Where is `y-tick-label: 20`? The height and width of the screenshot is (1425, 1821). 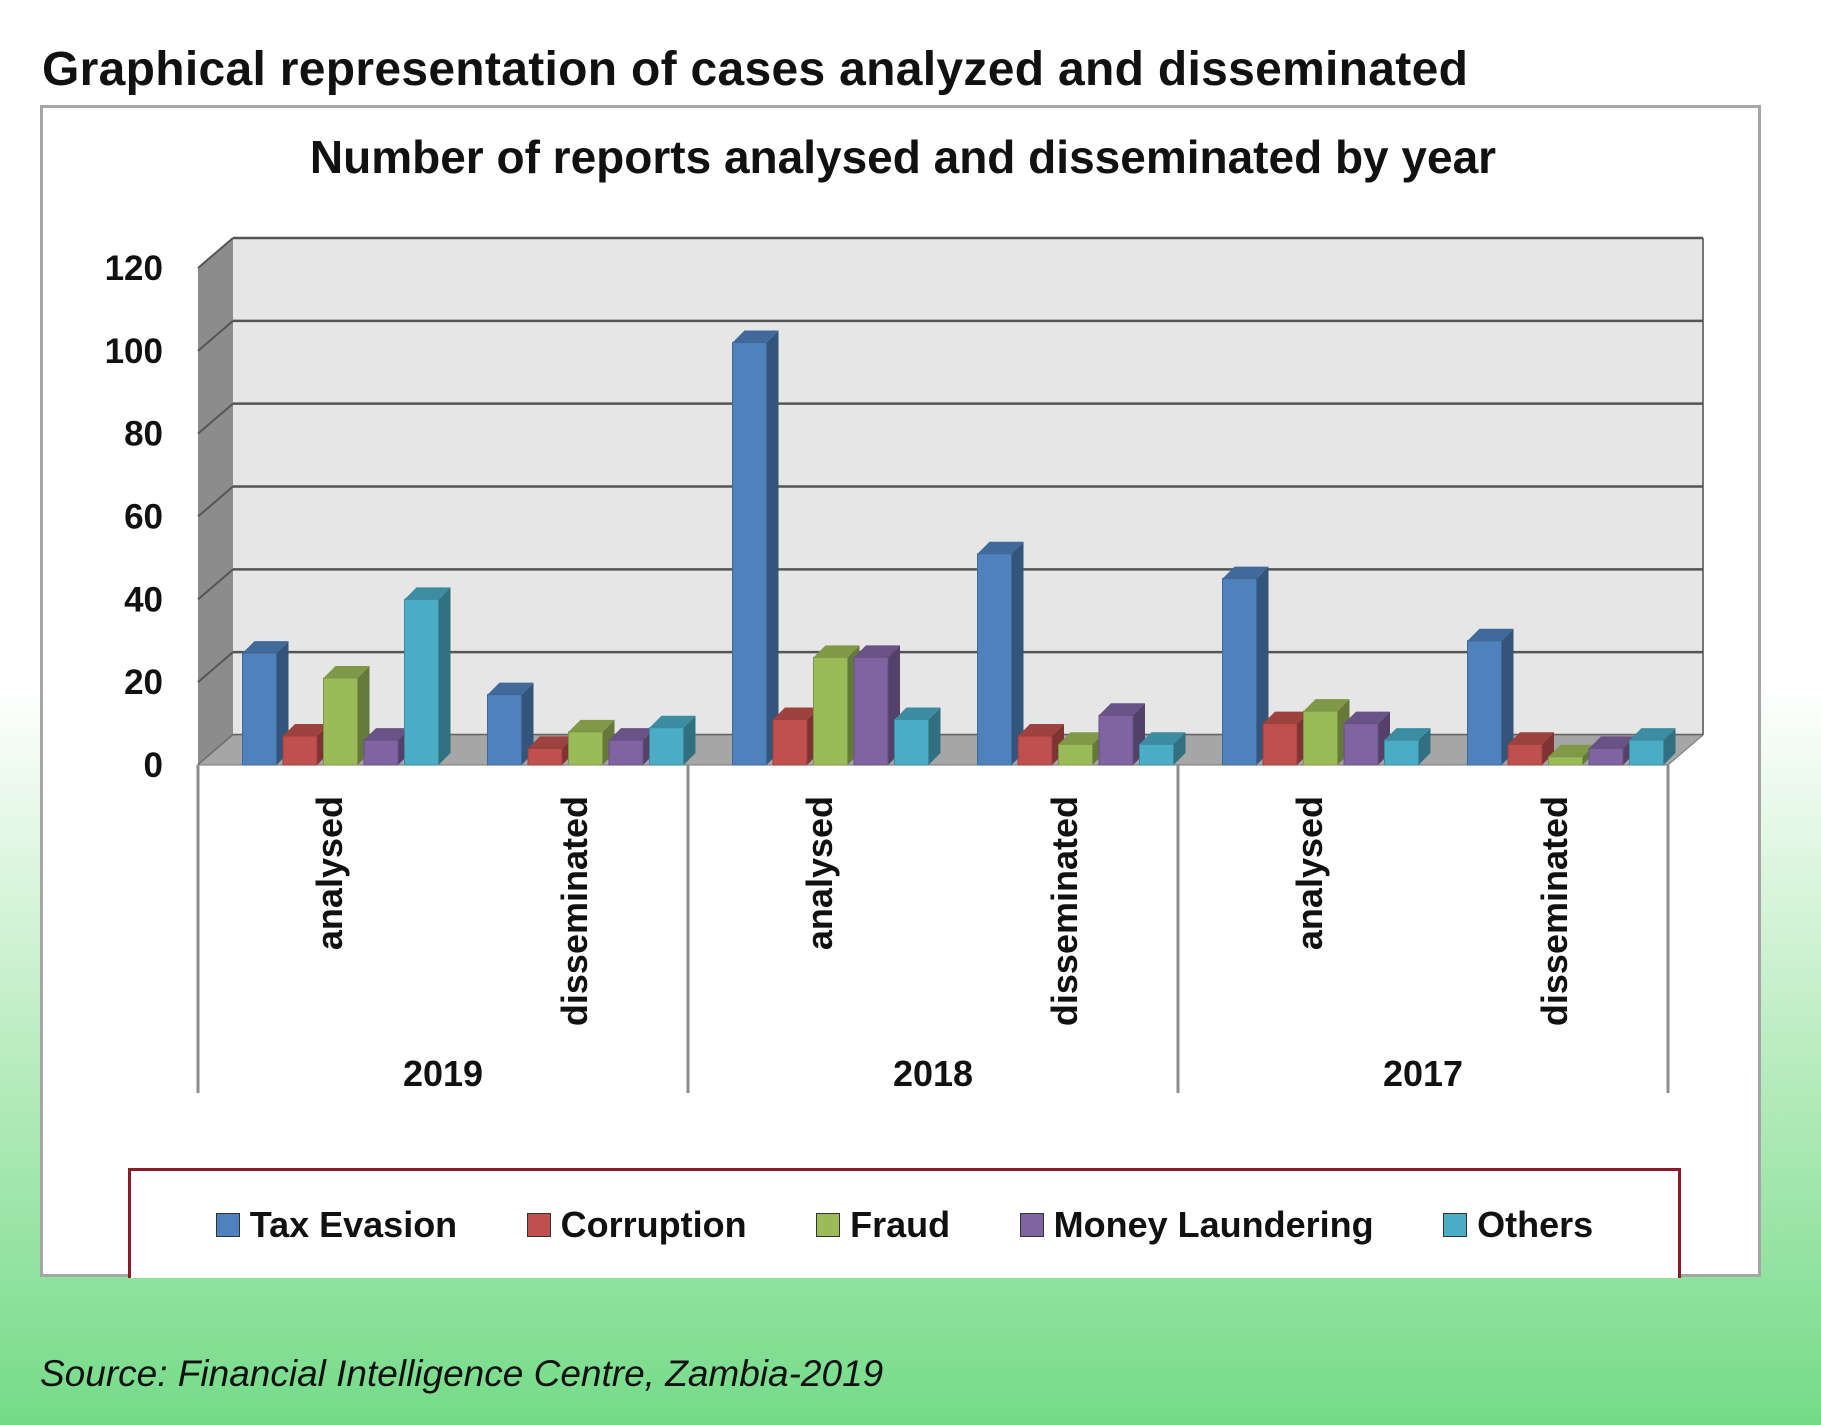 y-tick-label: 20 is located at coordinates (143, 682).